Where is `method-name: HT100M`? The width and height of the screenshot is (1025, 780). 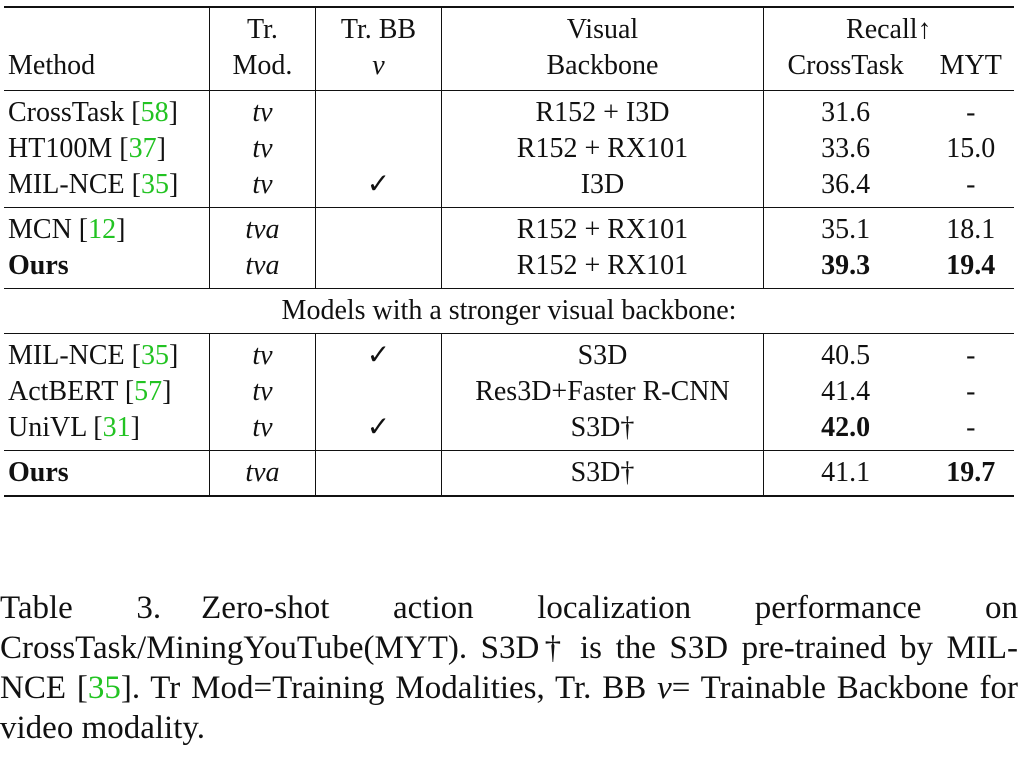
method-name: HT100M is located at coordinates (60, 148).